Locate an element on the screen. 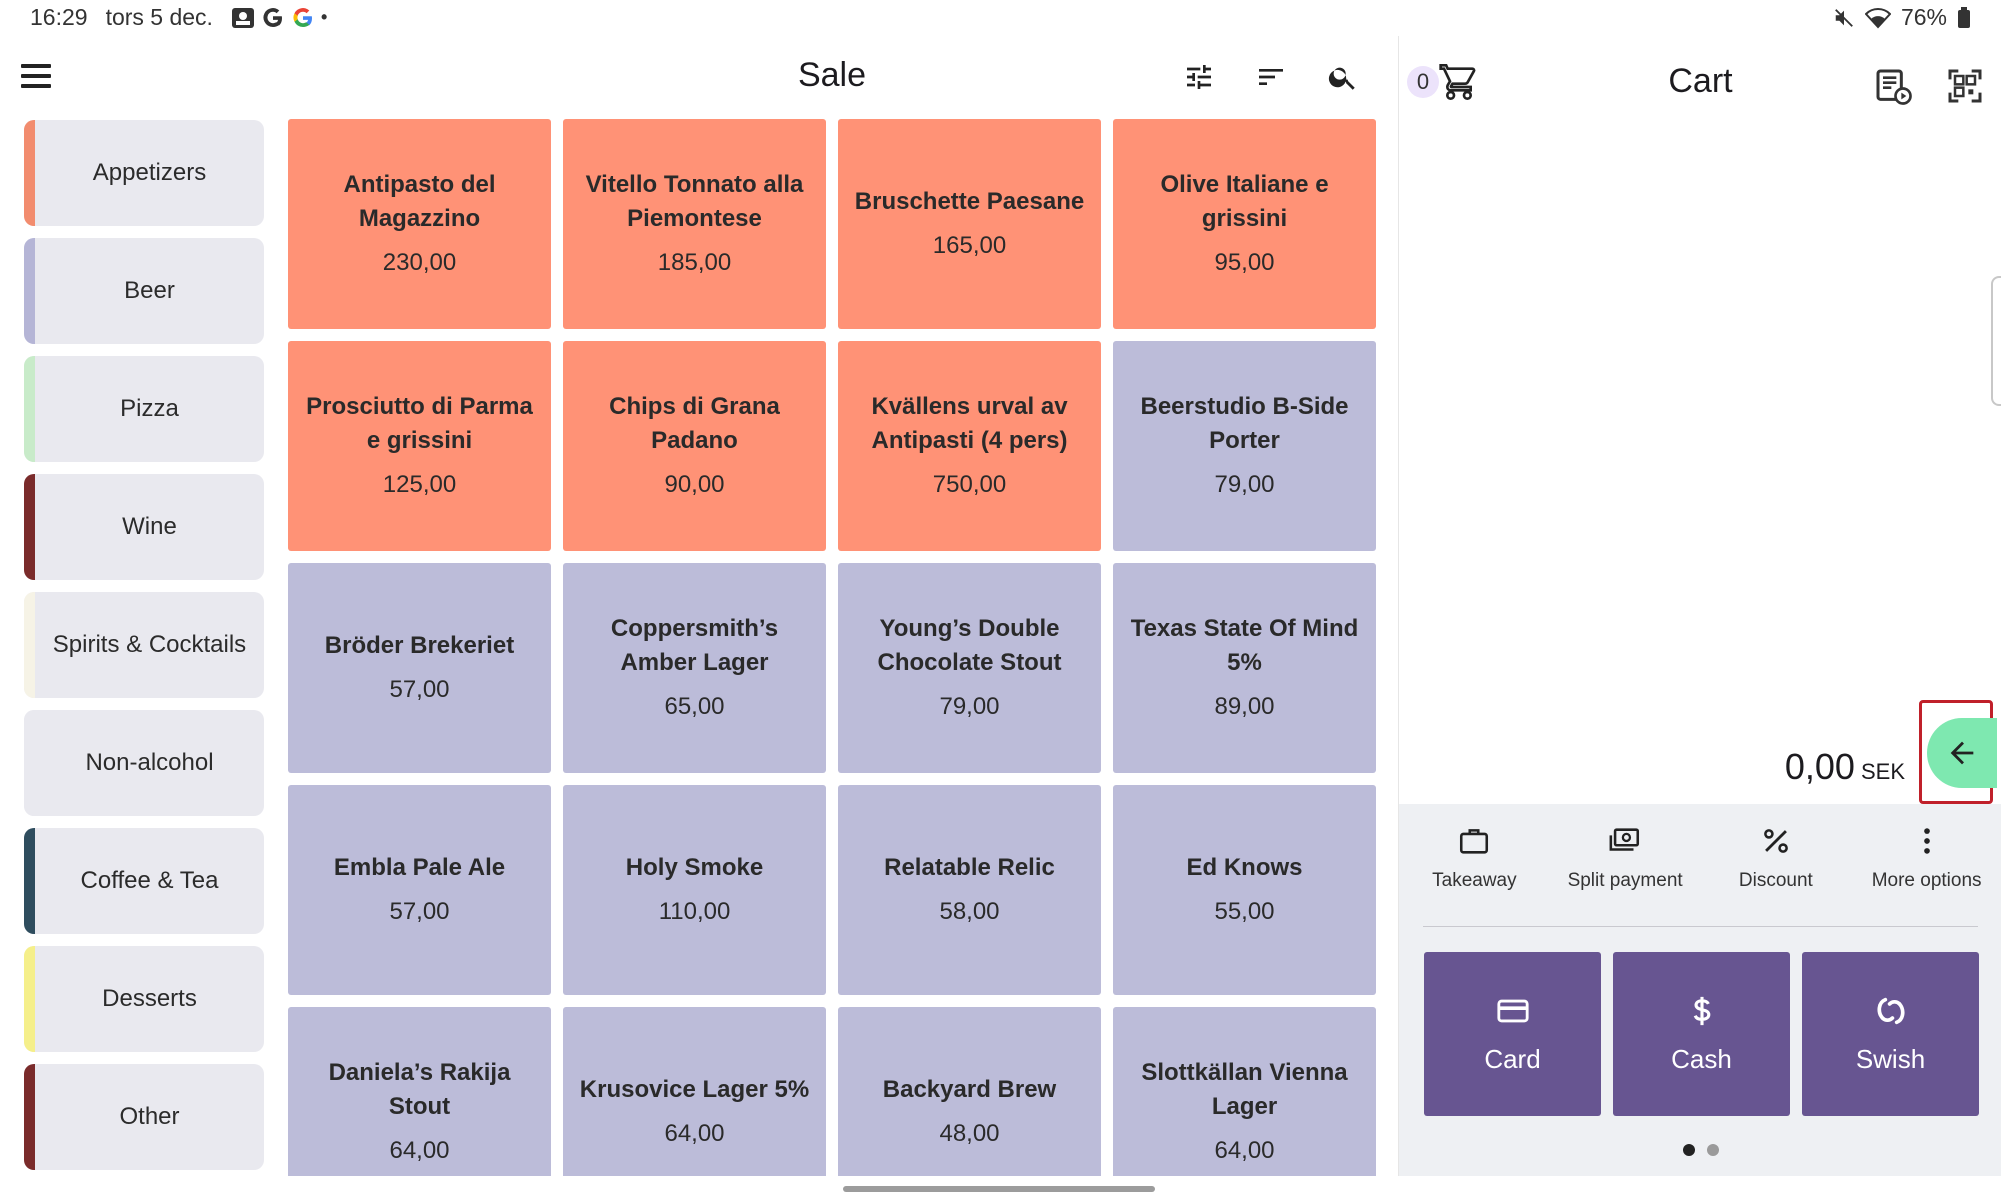 This screenshot has height=1201, width=2001. more-options-button: More options is located at coordinates (1926, 864).